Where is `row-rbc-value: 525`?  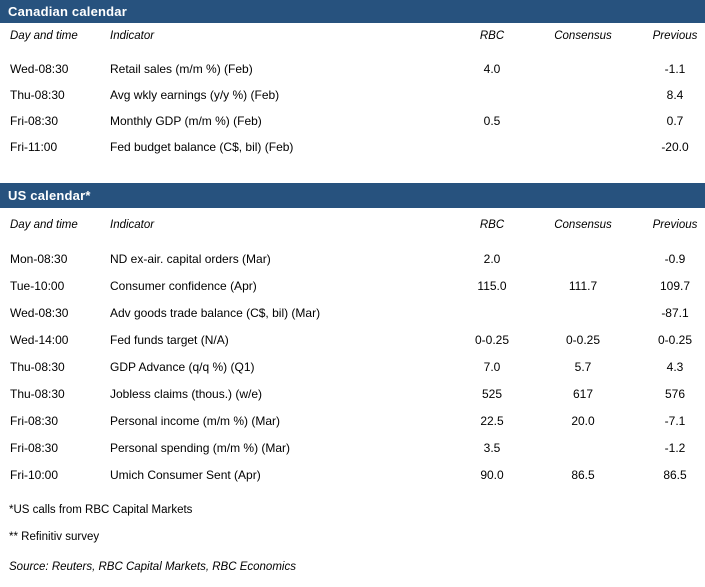
row-rbc-value: 525 is located at coordinates (492, 394).